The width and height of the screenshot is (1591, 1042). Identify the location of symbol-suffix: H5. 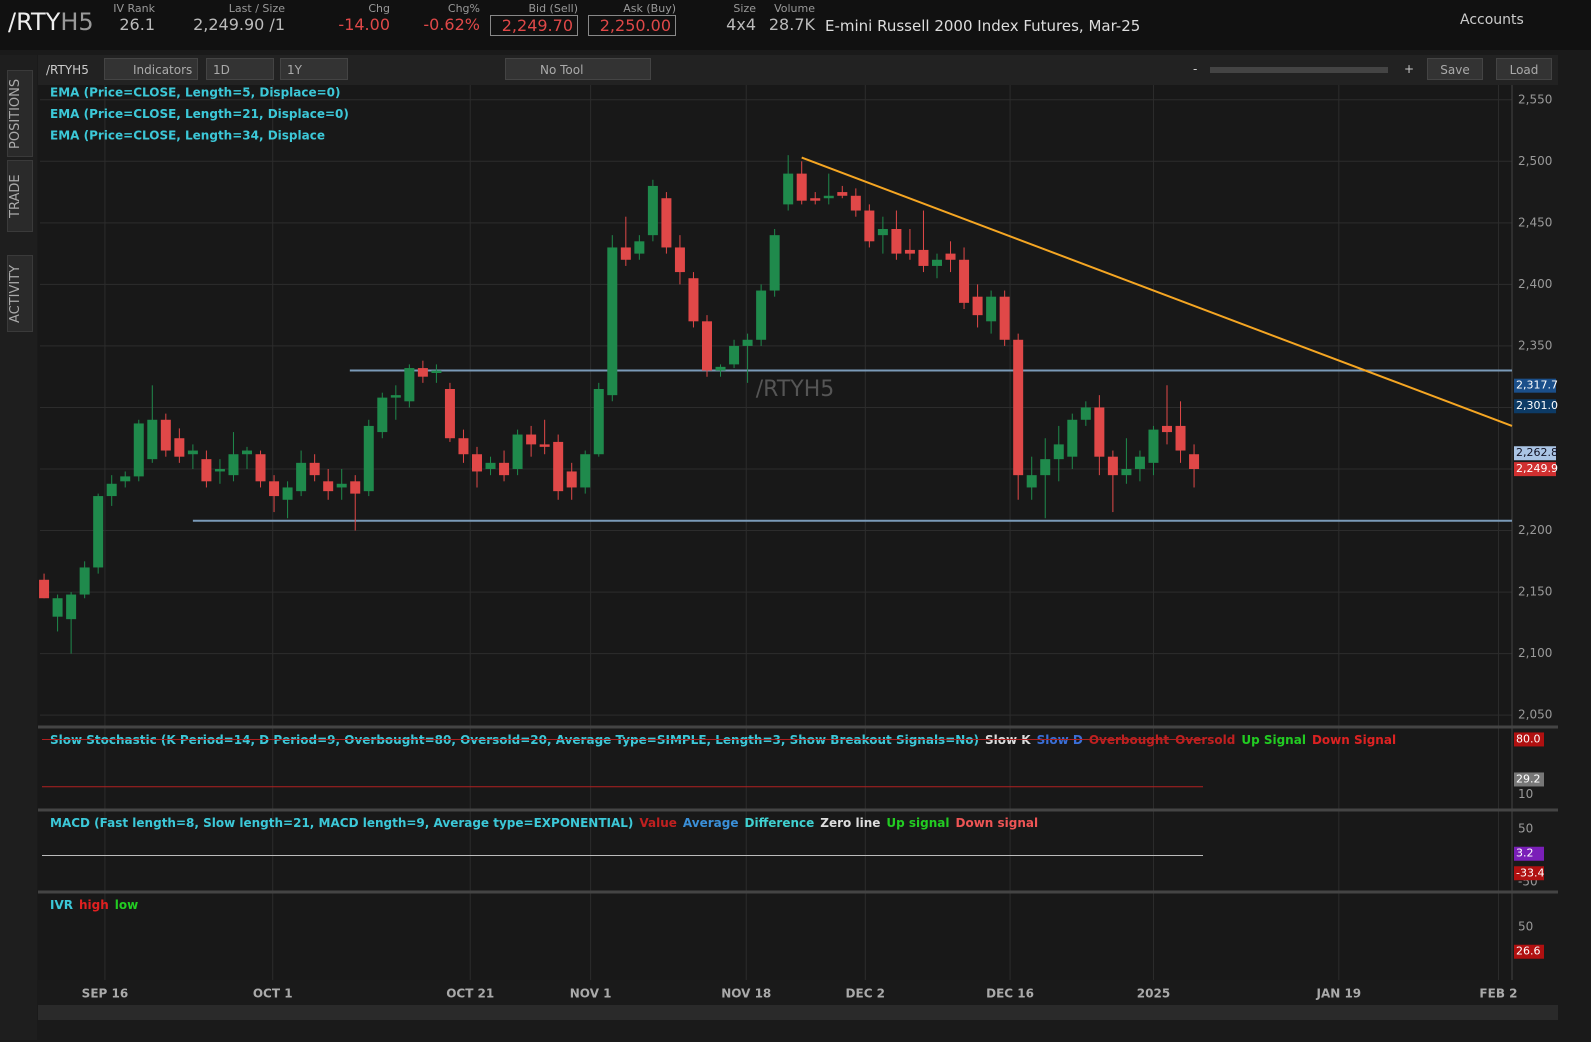
(77, 22).